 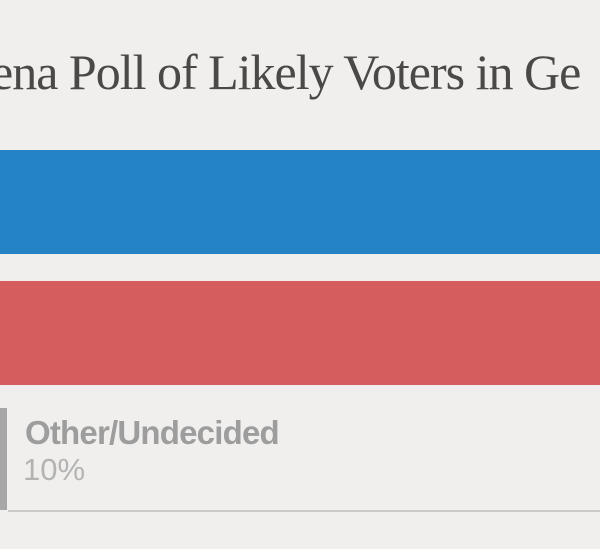 What do you see at coordinates (3, 459) in the screenshot?
I see `bar-other-undecided` at bounding box center [3, 459].